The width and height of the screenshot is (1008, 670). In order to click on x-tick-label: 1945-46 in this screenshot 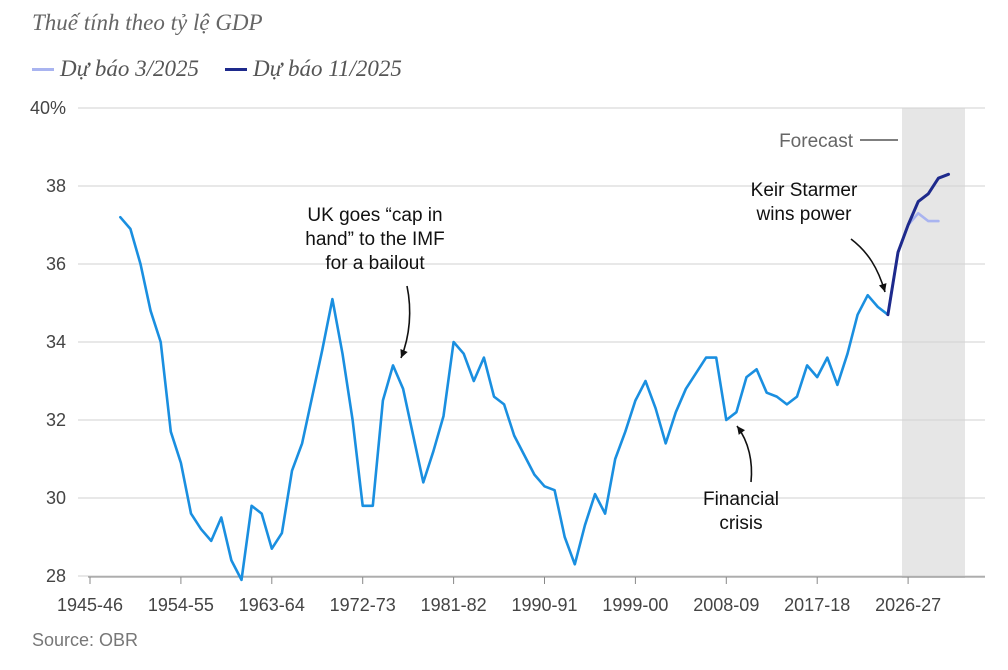, I will do `click(90, 605)`.